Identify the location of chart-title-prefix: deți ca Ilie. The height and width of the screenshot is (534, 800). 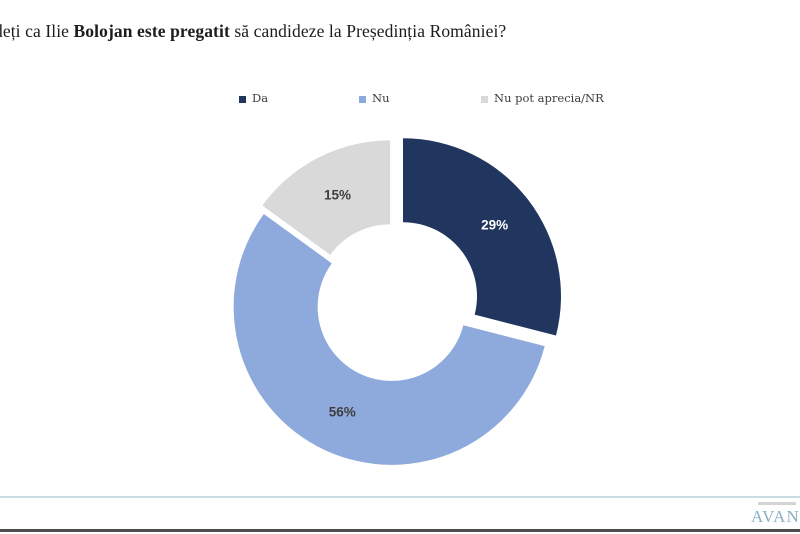
(37, 31).